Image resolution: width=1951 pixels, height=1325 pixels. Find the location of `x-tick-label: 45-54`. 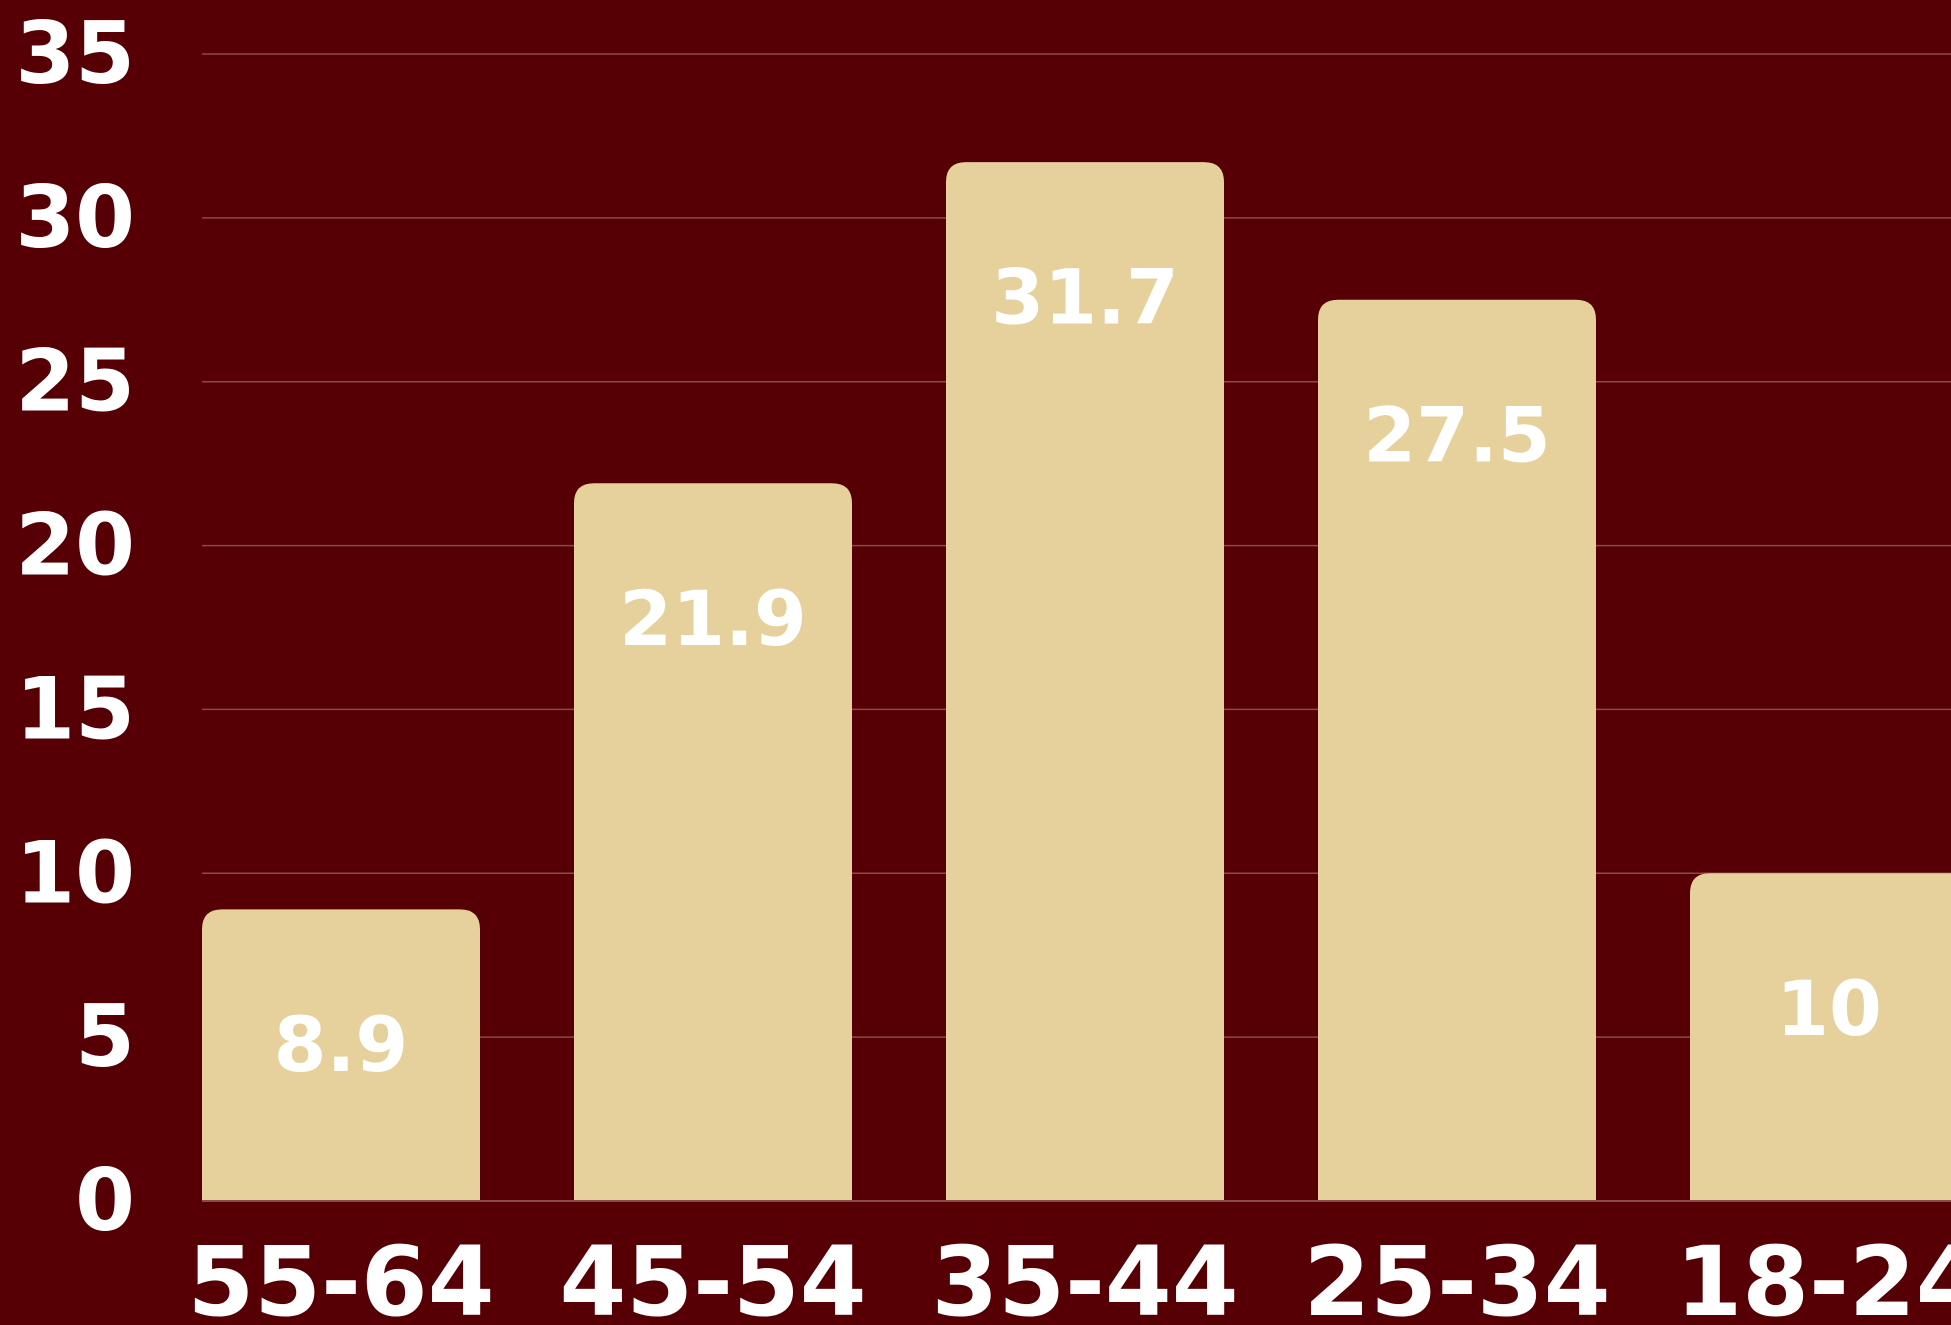

x-tick-label: 45-54 is located at coordinates (712, 1273).